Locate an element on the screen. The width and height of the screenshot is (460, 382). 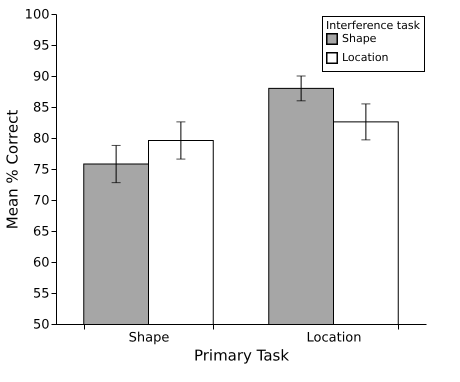
x-axis-title: Primary Task is located at coordinates (242, 355).